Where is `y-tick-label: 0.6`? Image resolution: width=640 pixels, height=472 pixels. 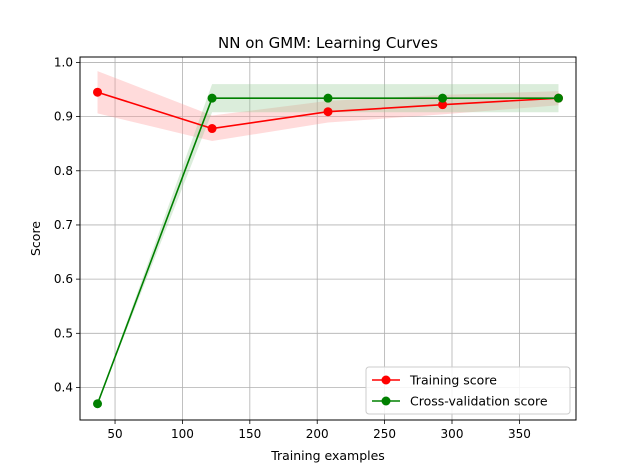
y-tick-label: 0.6 is located at coordinates (63, 279).